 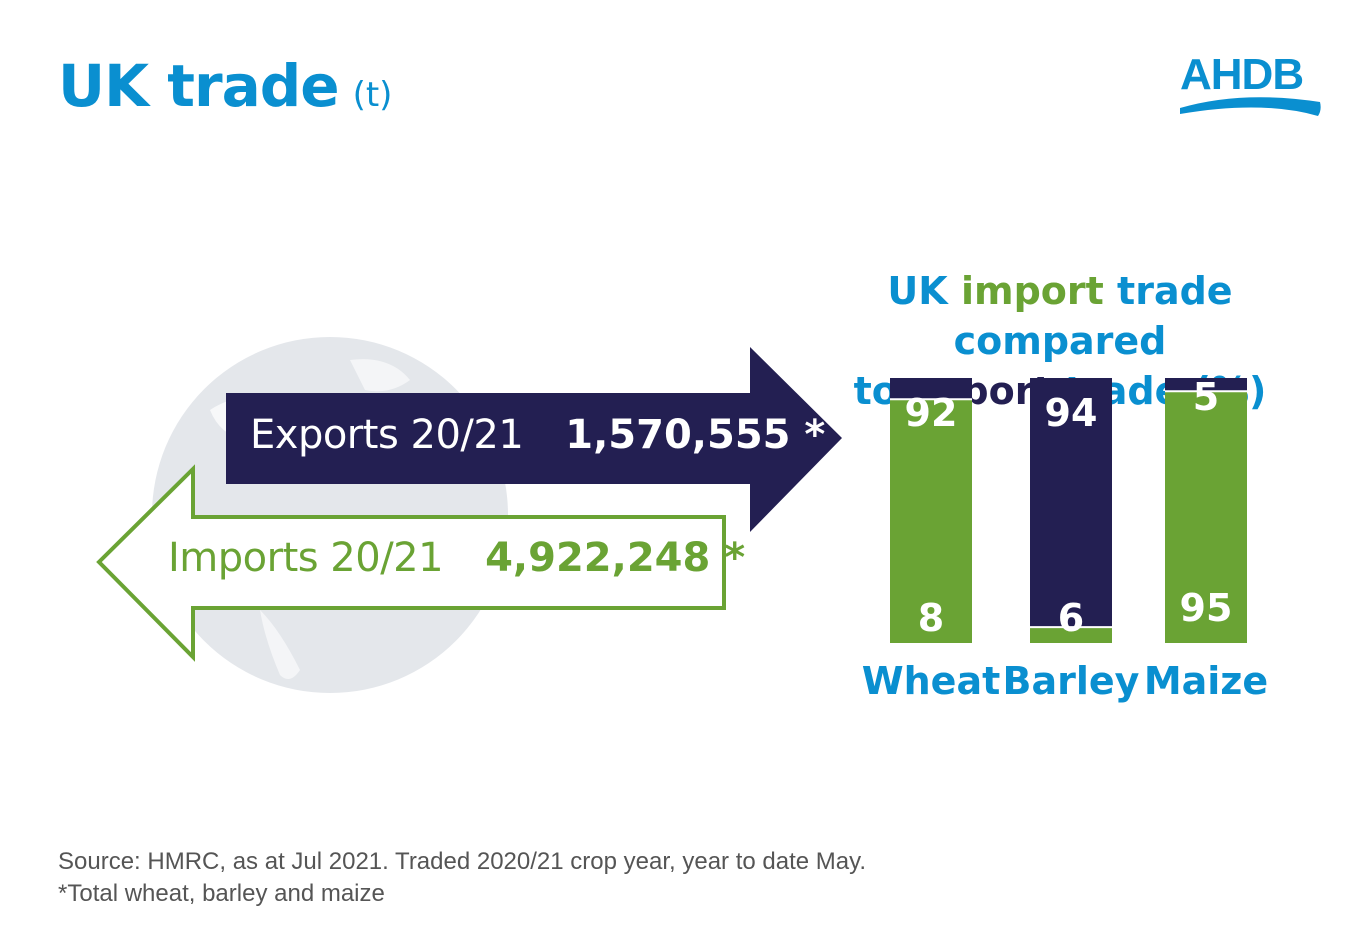 I want to click on chart-title-part1: UK, so click(x=917, y=291).